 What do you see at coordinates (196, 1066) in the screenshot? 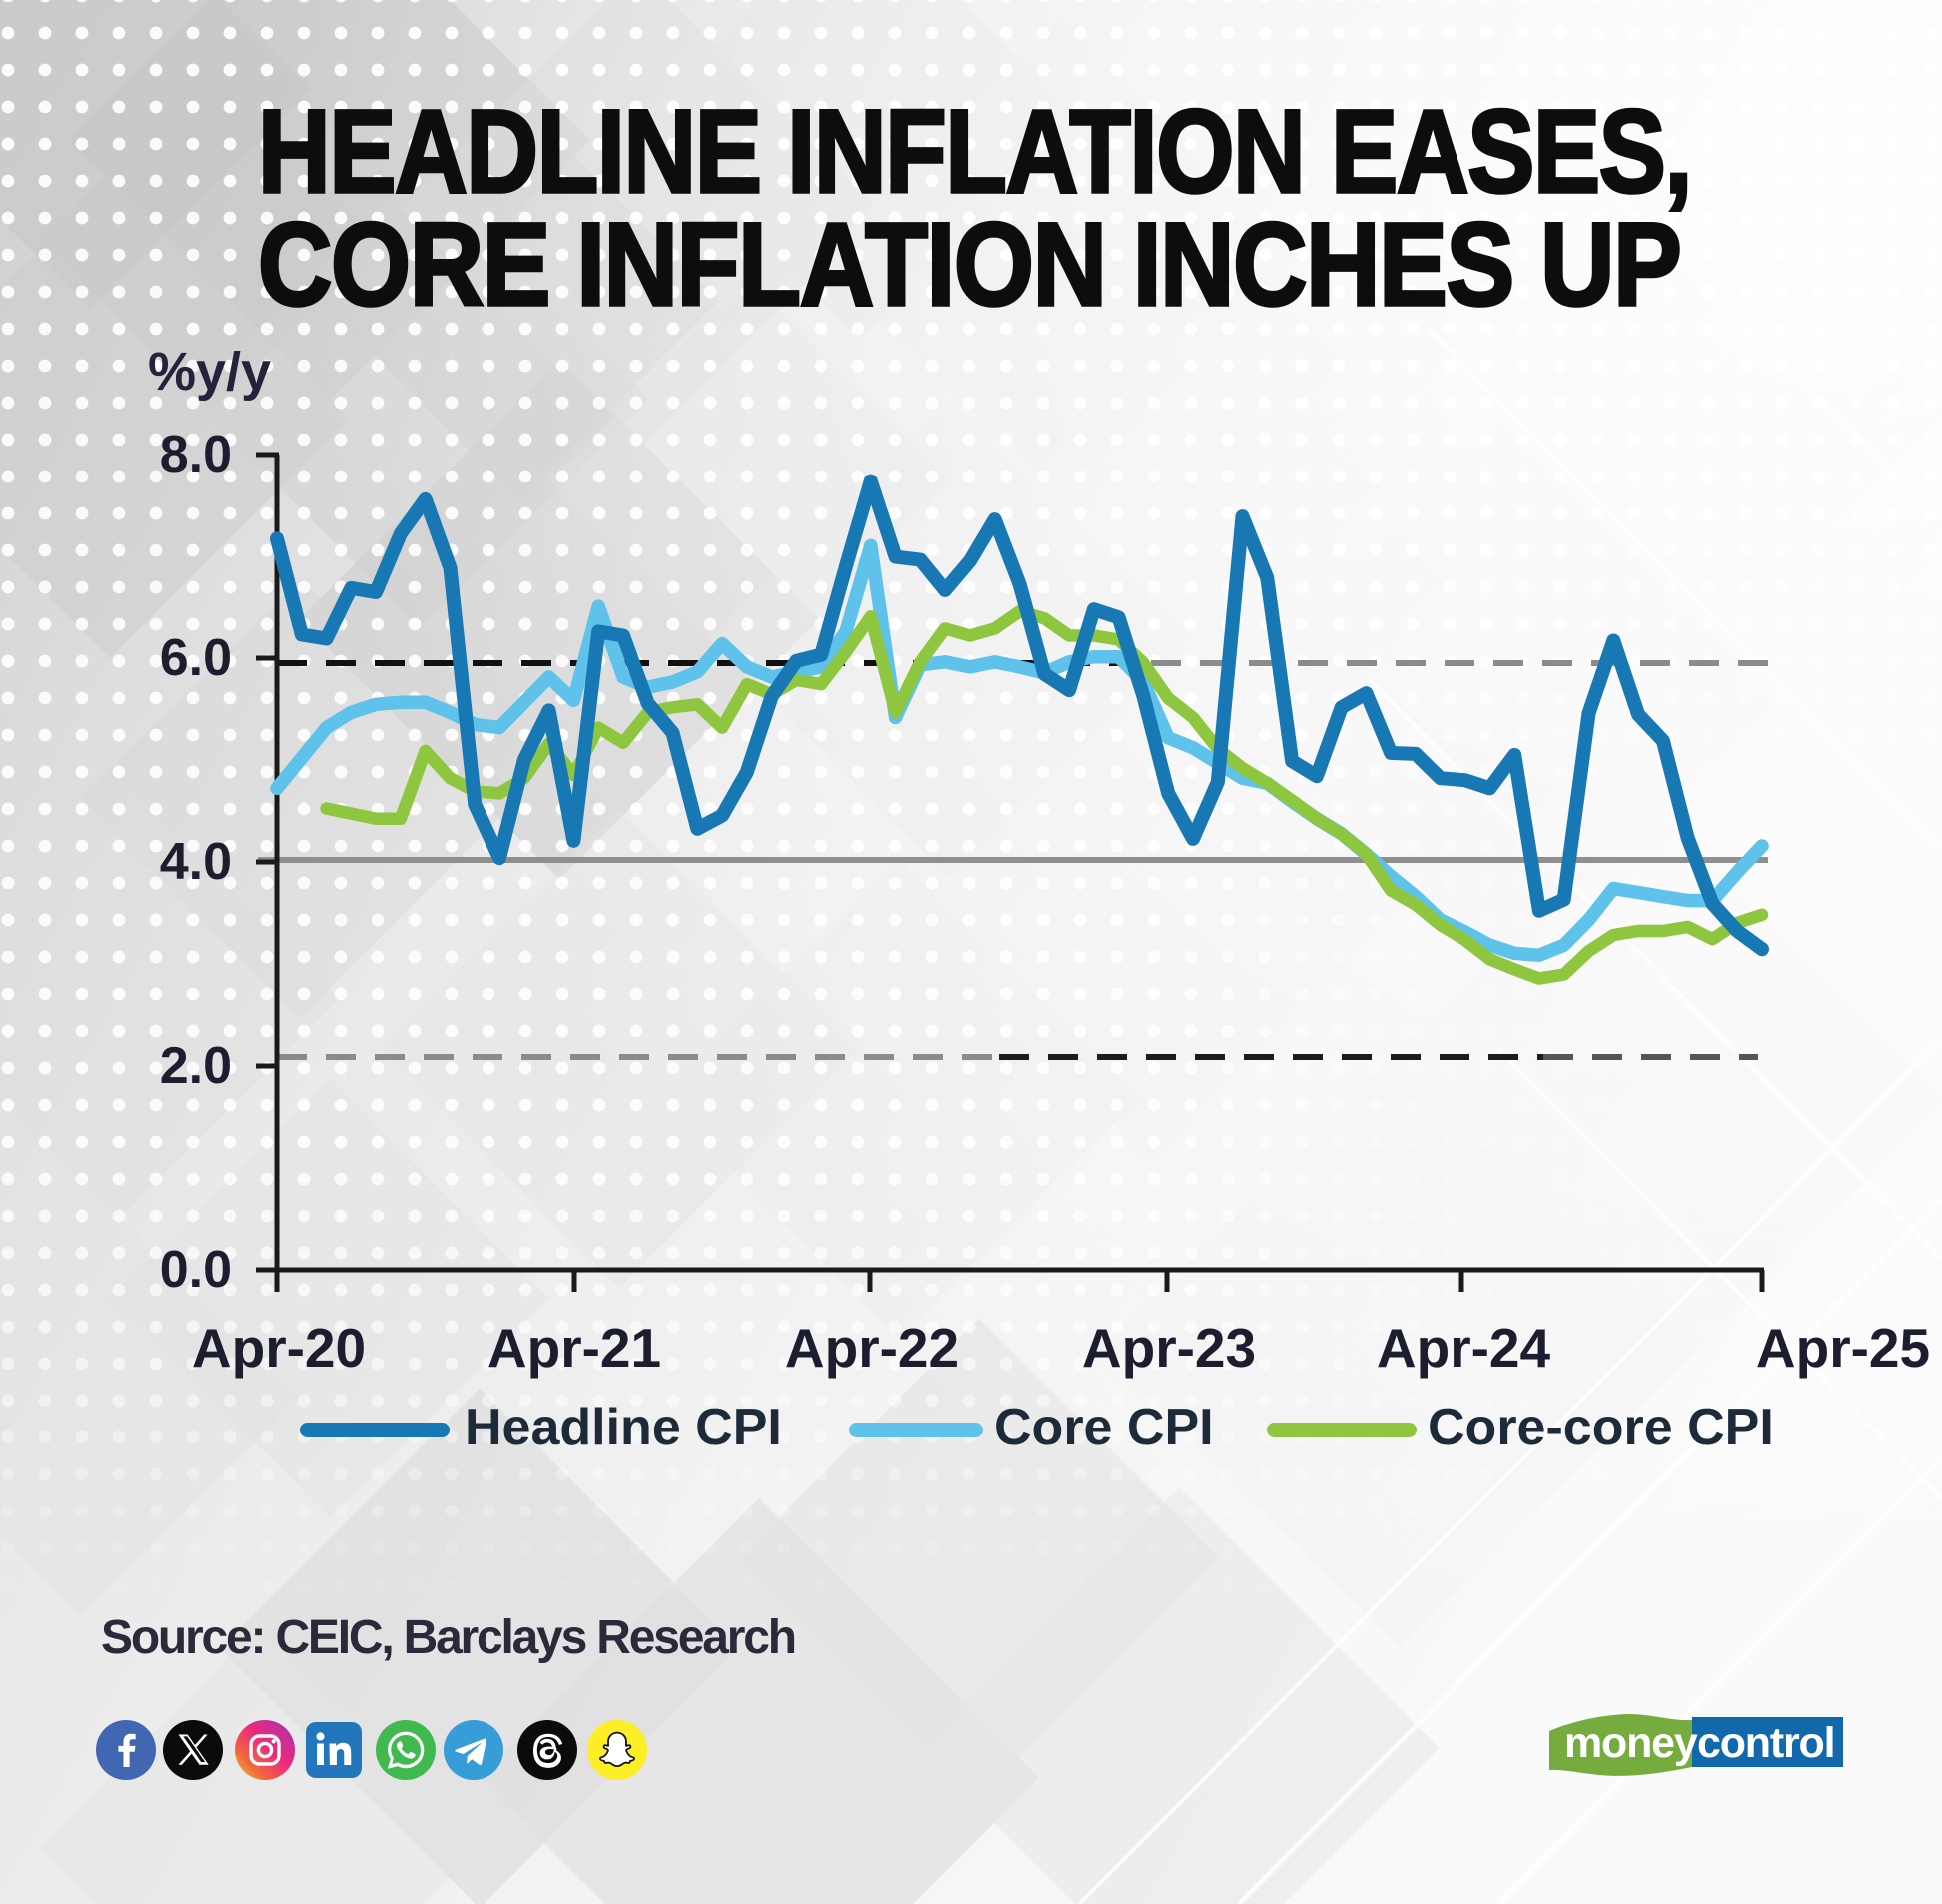
I see `svg-text: 2.0` at bounding box center [196, 1066].